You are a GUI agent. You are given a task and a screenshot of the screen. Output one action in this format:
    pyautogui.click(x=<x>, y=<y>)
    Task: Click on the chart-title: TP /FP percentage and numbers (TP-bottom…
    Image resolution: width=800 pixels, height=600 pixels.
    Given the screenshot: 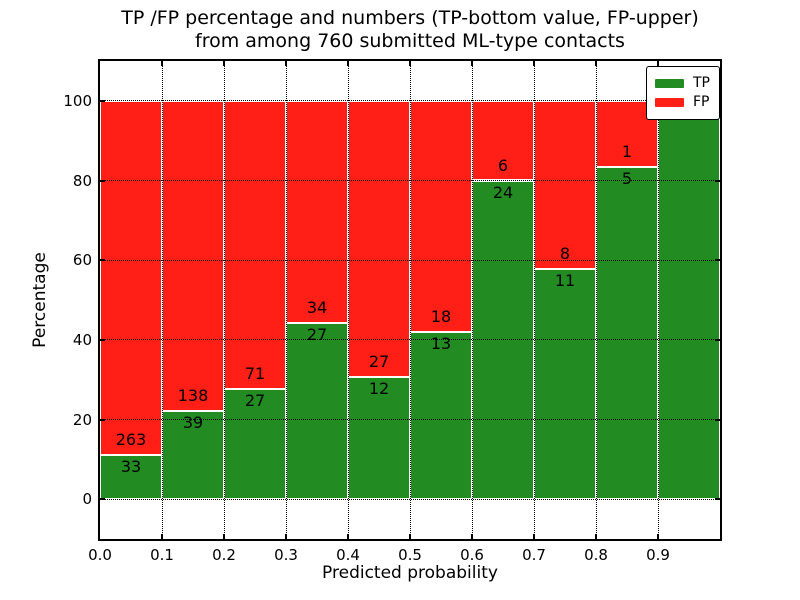 What is the action you would take?
    pyautogui.click(x=410, y=30)
    